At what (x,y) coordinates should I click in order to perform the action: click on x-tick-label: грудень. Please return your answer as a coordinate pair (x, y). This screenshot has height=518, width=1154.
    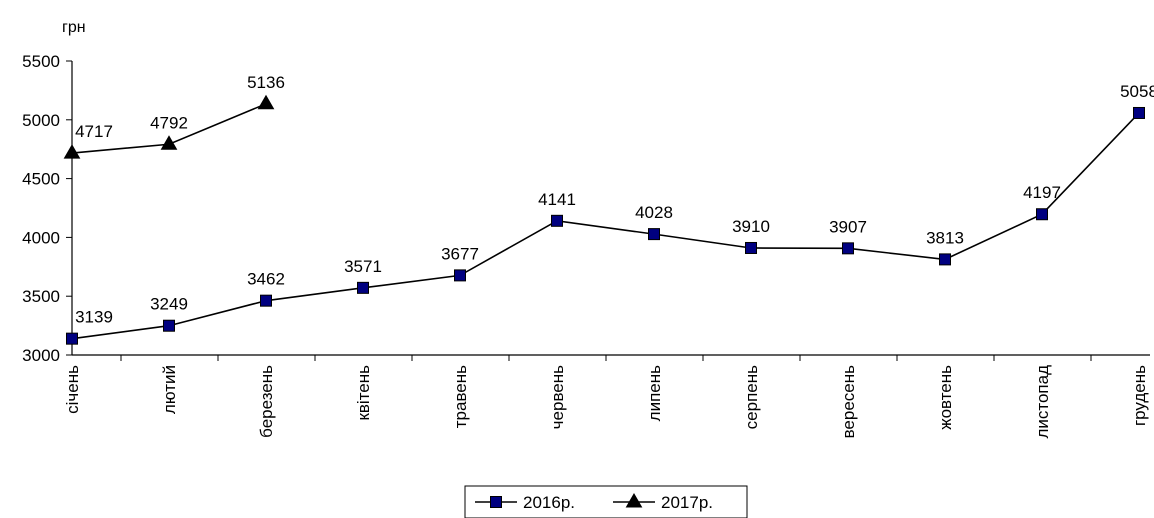
    Looking at the image, I should click on (1139, 395).